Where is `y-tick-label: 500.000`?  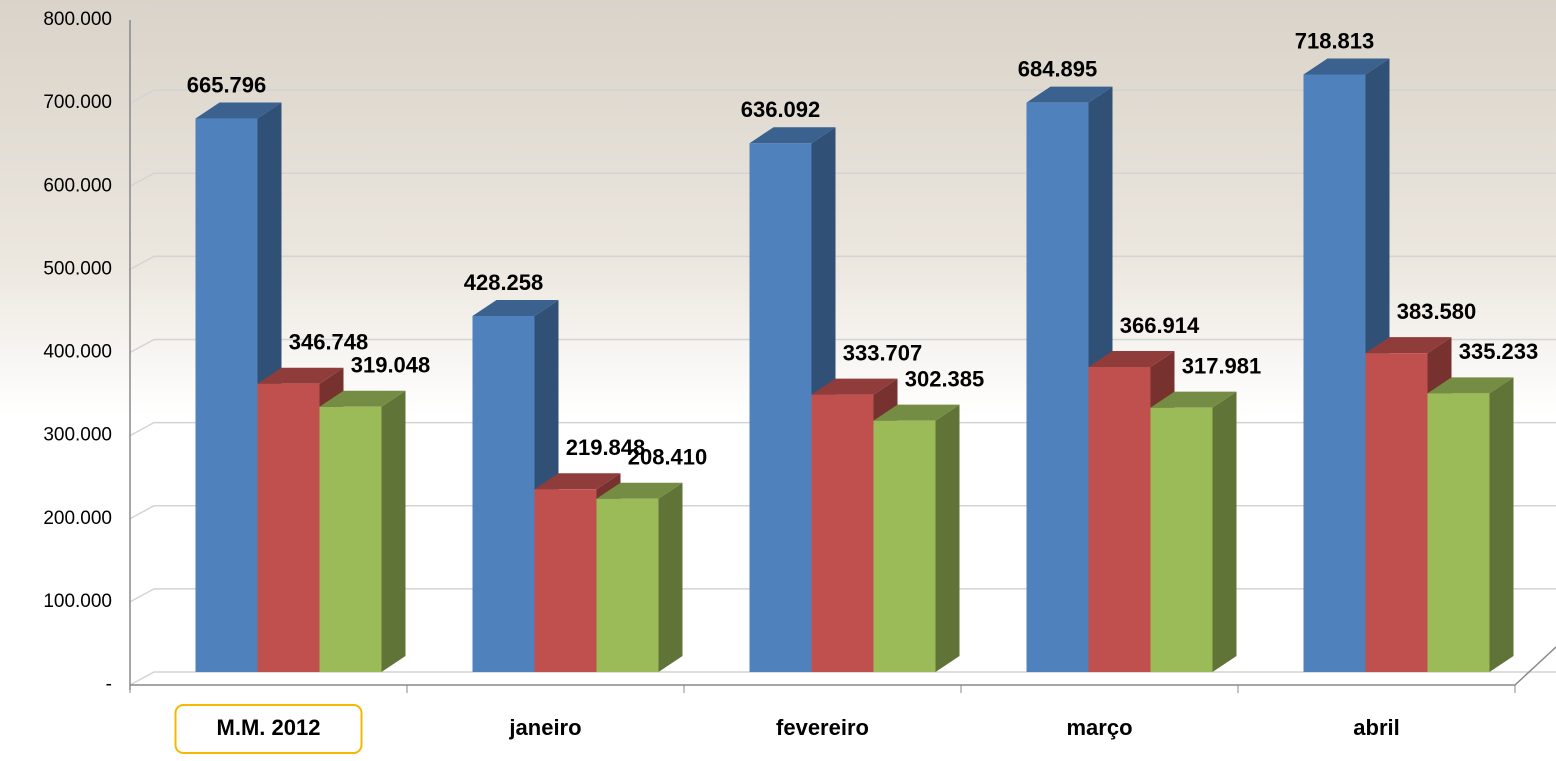
y-tick-label: 500.000 is located at coordinates (77, 268).